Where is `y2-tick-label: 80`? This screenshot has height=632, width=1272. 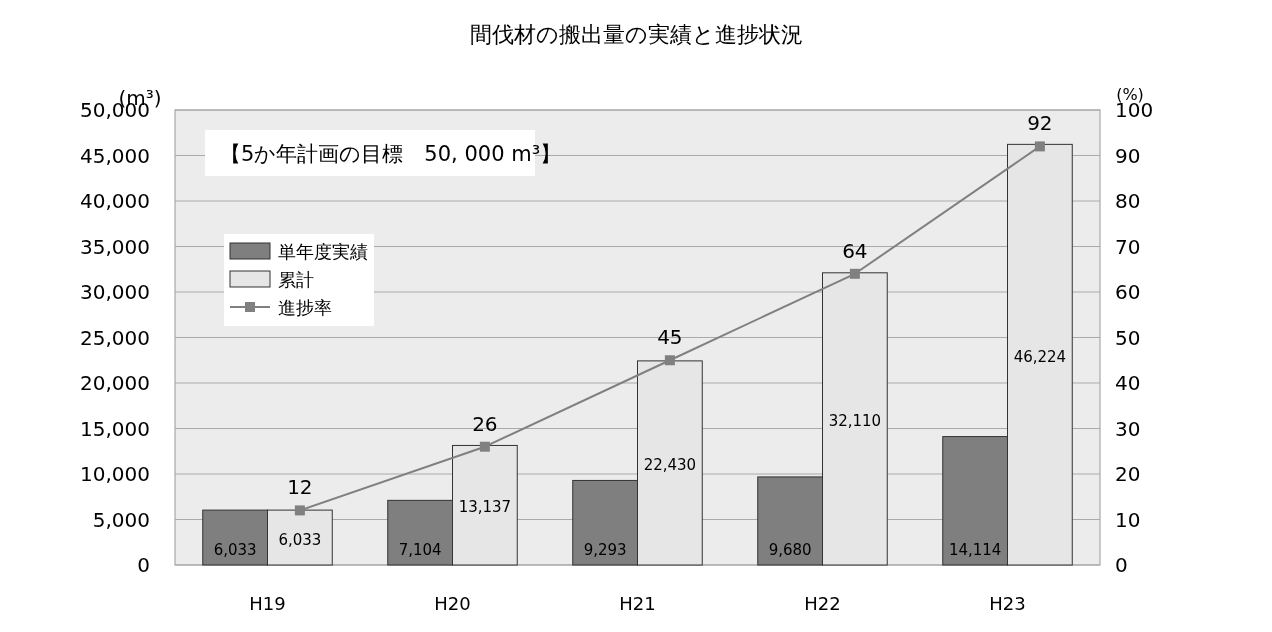 y2-tick-label: 80 is located at coordinates (1128, 201).